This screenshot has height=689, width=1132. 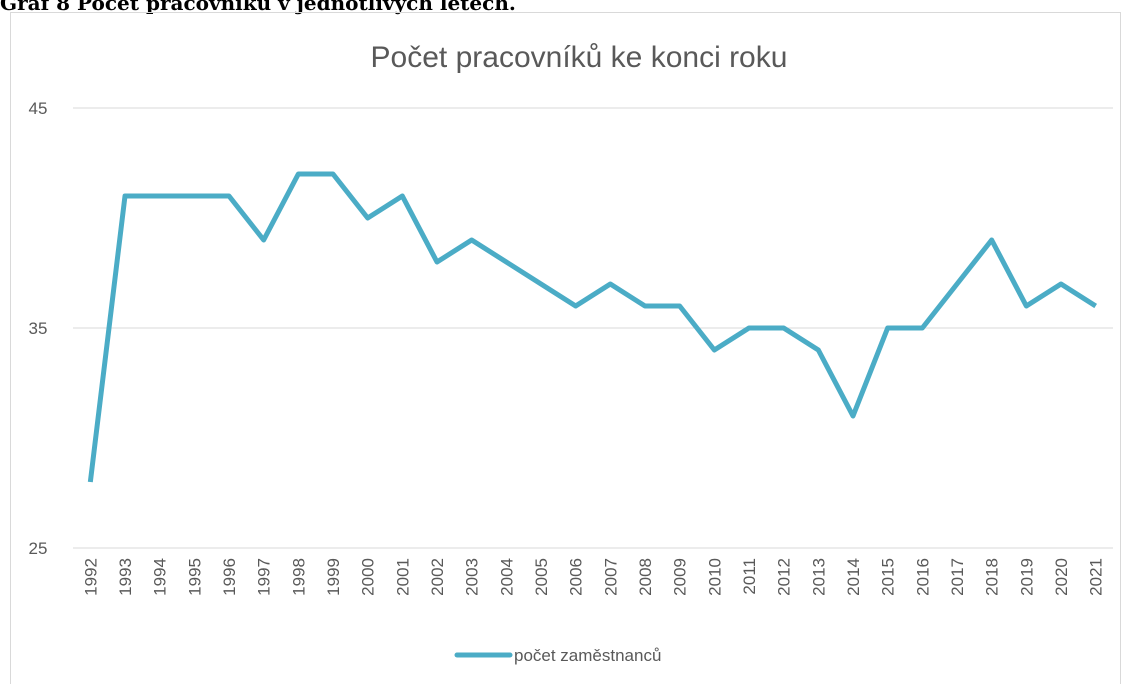 I want to click on y-tick-label: 25, so click(x=38, y=548).